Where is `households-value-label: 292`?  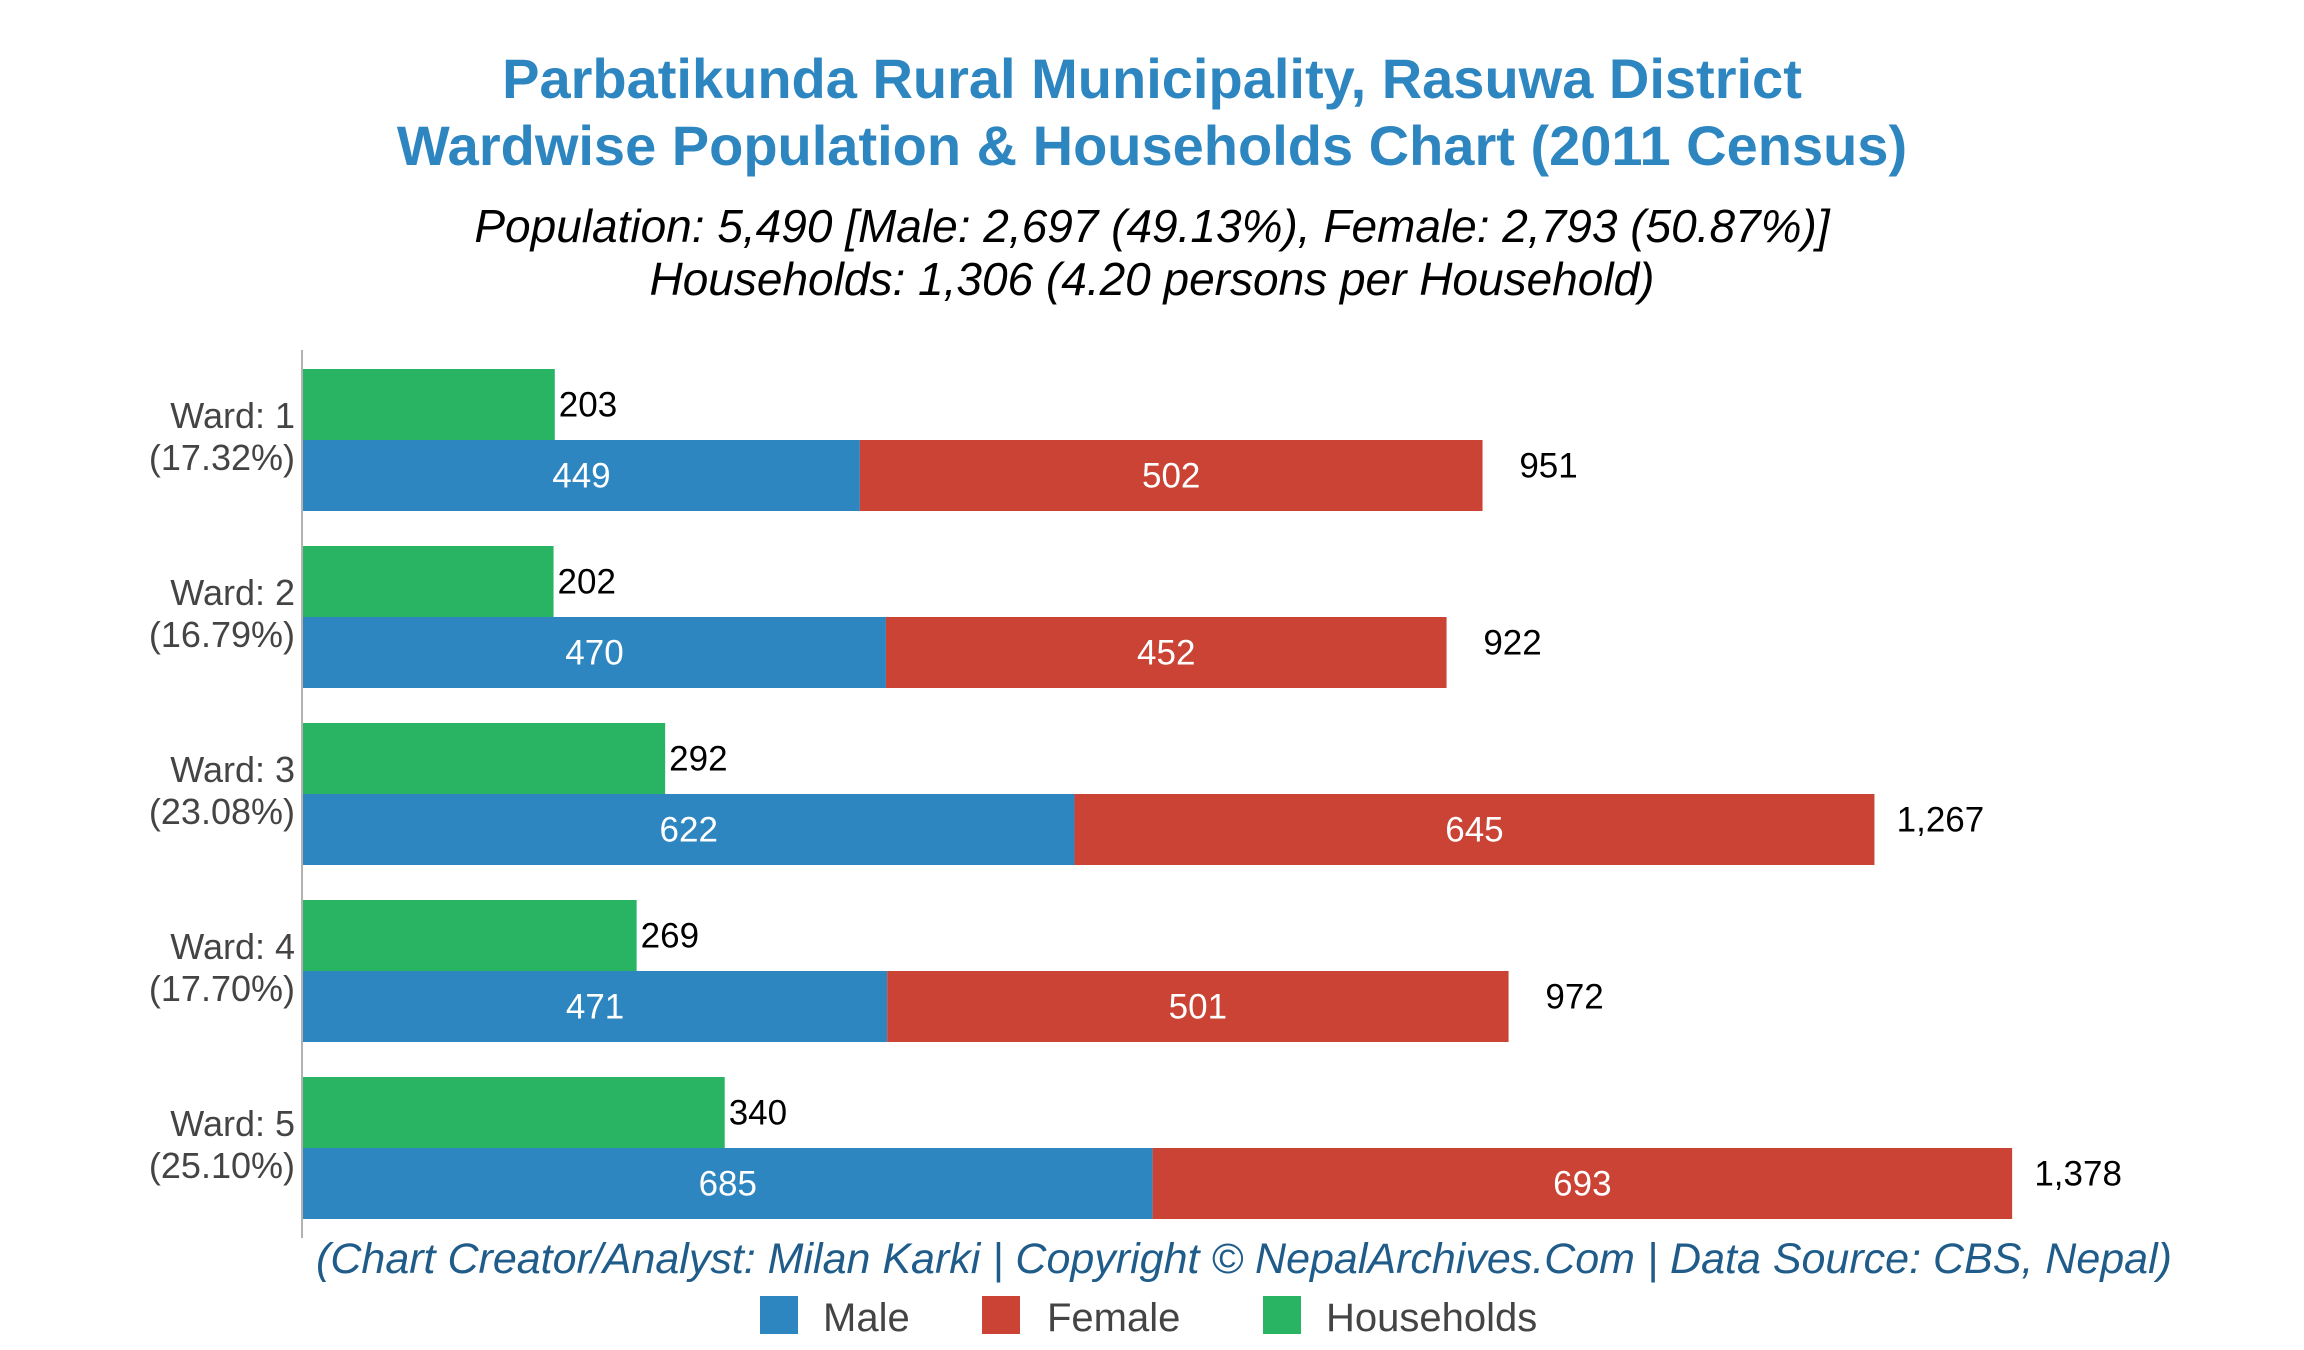
households-value-label: 292 is located at coordinates (698, 759).